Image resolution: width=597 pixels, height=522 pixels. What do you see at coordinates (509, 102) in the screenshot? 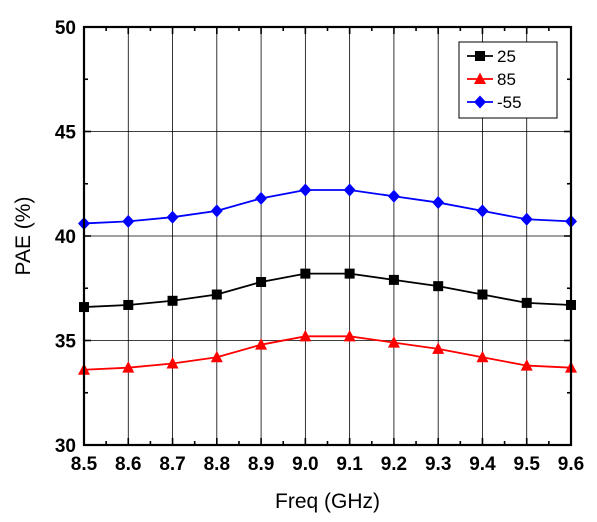
I see `legend-label: -55` at bounding box center [509, 102].